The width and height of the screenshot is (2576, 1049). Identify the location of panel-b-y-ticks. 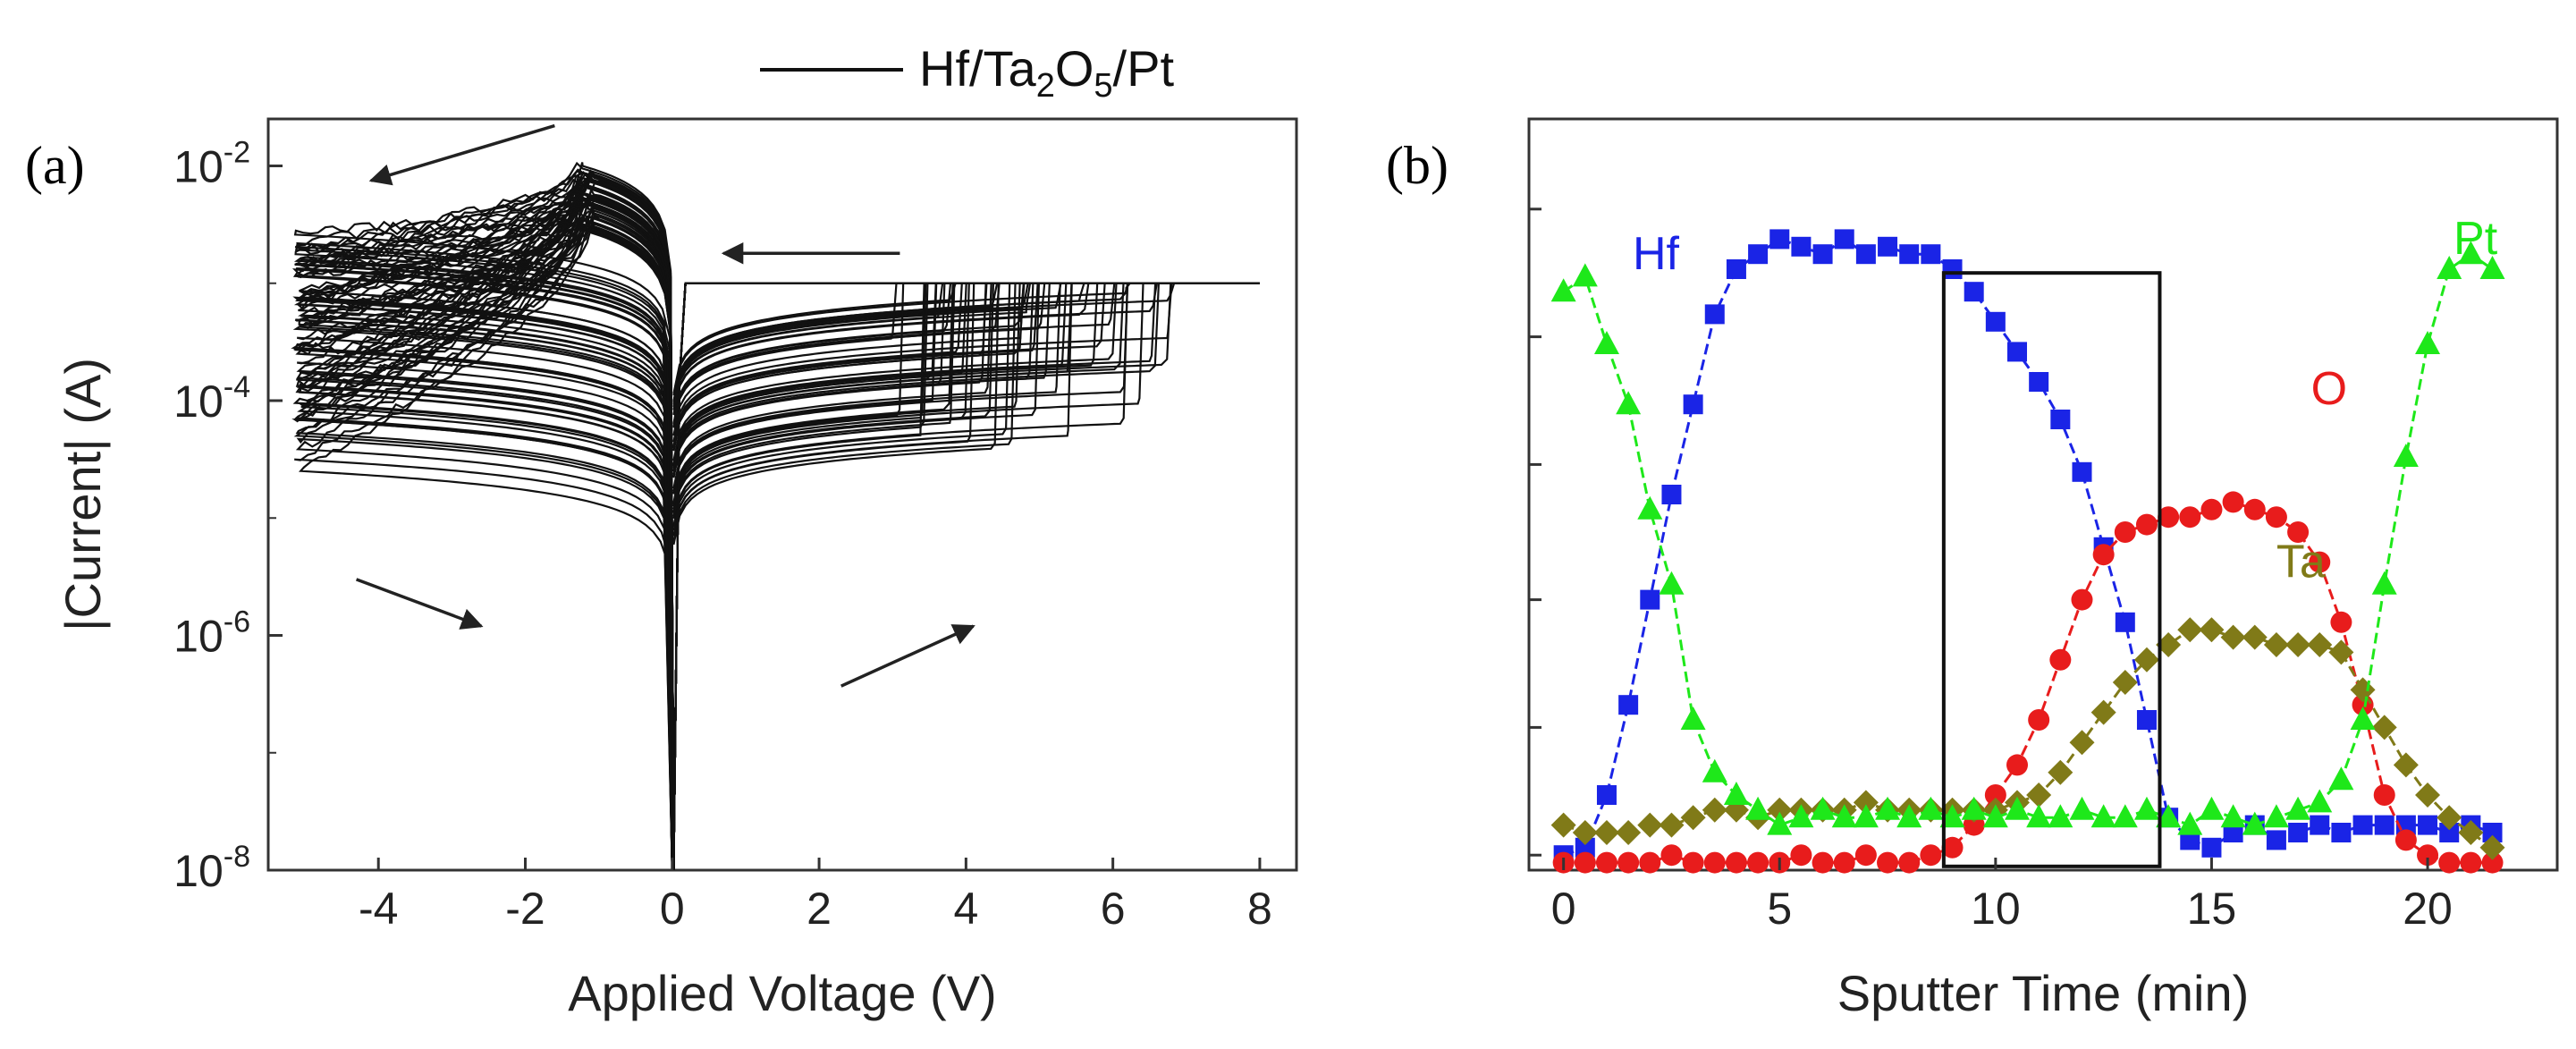
(1535, 532).